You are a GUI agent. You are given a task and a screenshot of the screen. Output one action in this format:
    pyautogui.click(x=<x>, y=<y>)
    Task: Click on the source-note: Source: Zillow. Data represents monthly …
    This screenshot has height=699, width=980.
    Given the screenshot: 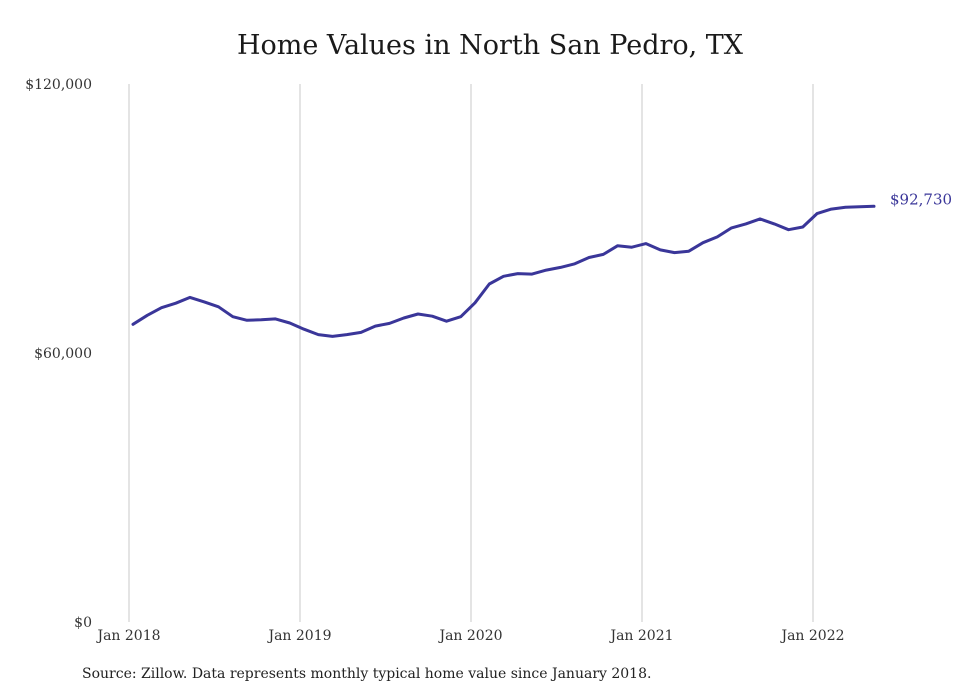 What is the action you would take?
    pyautogui.click(x=367, y=674)
    